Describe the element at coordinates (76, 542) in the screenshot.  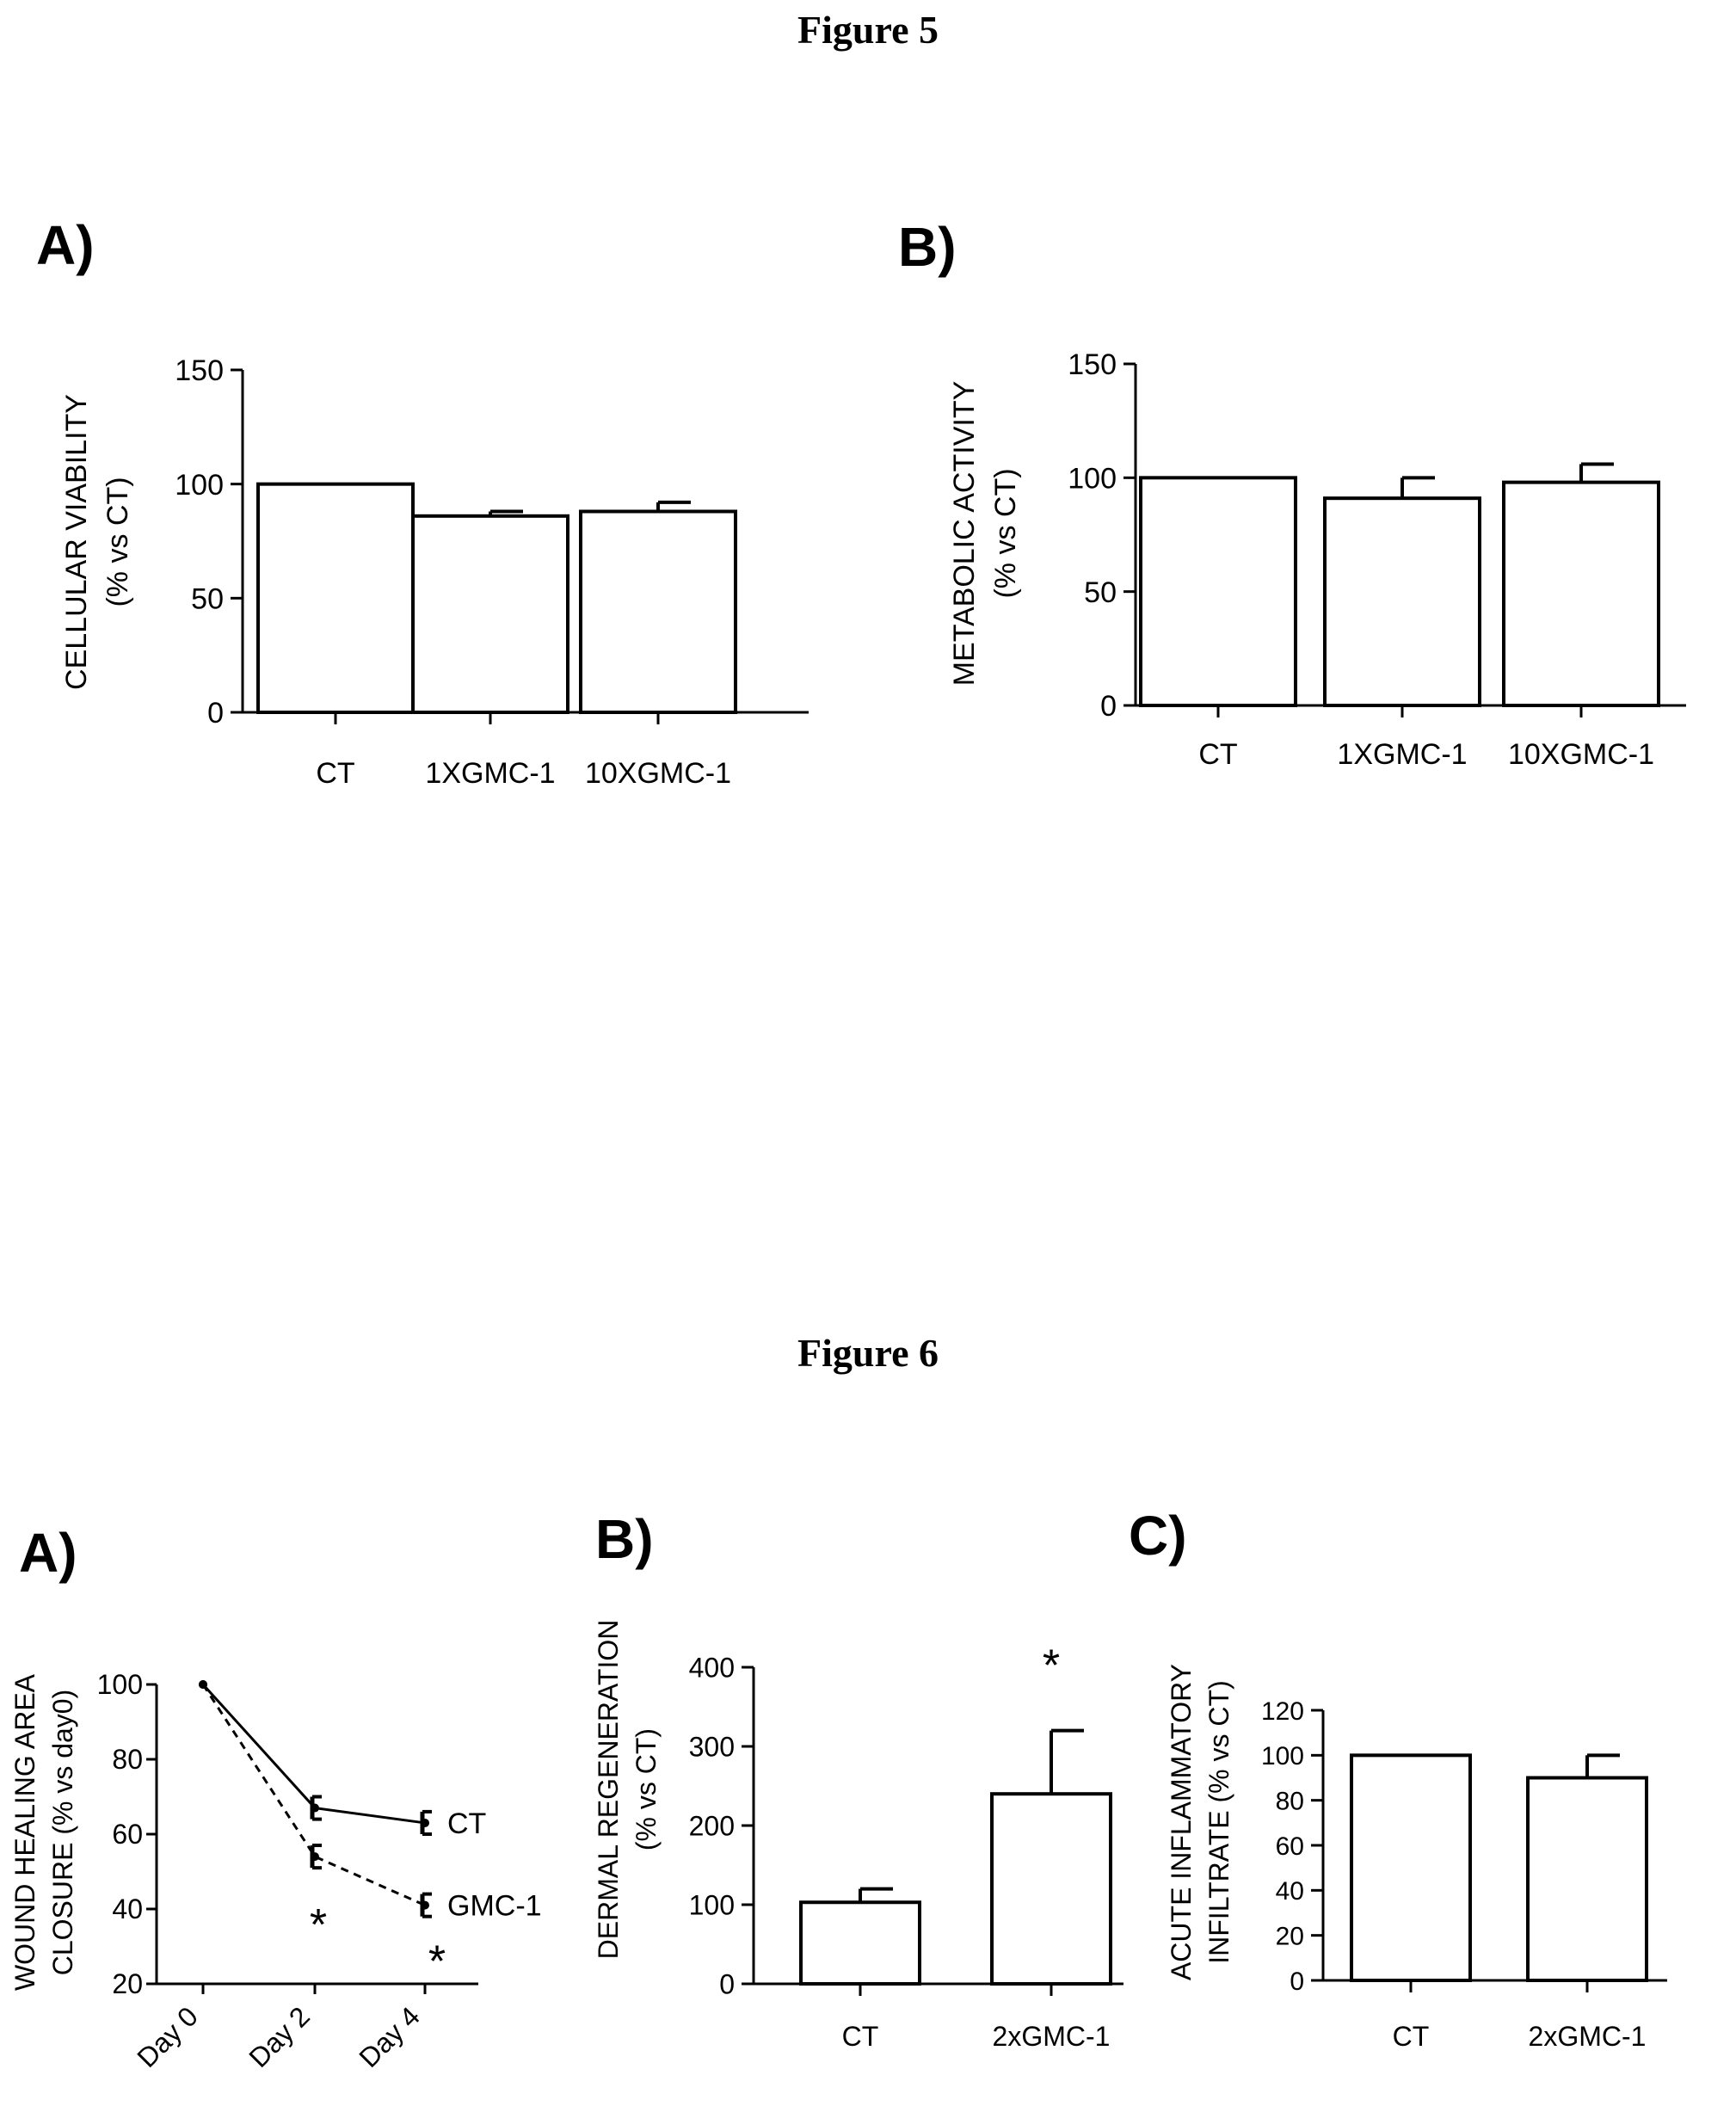
I see `y-axis-label: CELLULAR VIABILITY` at that location.